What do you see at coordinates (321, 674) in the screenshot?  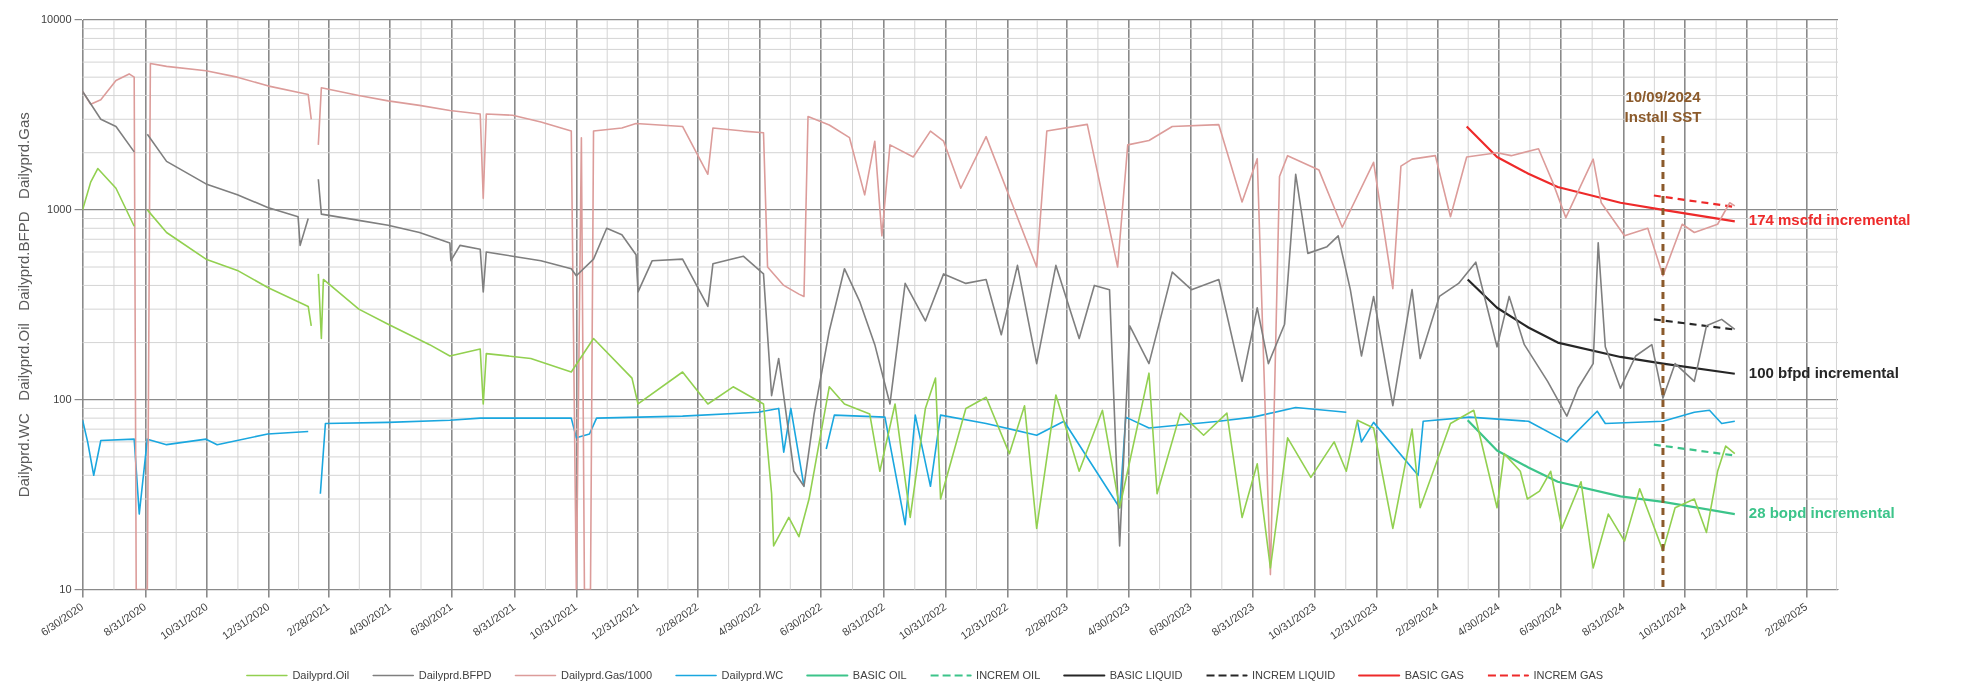 I see `legend-label: Dailyprd.Oil` at bounding box center [321, 674].